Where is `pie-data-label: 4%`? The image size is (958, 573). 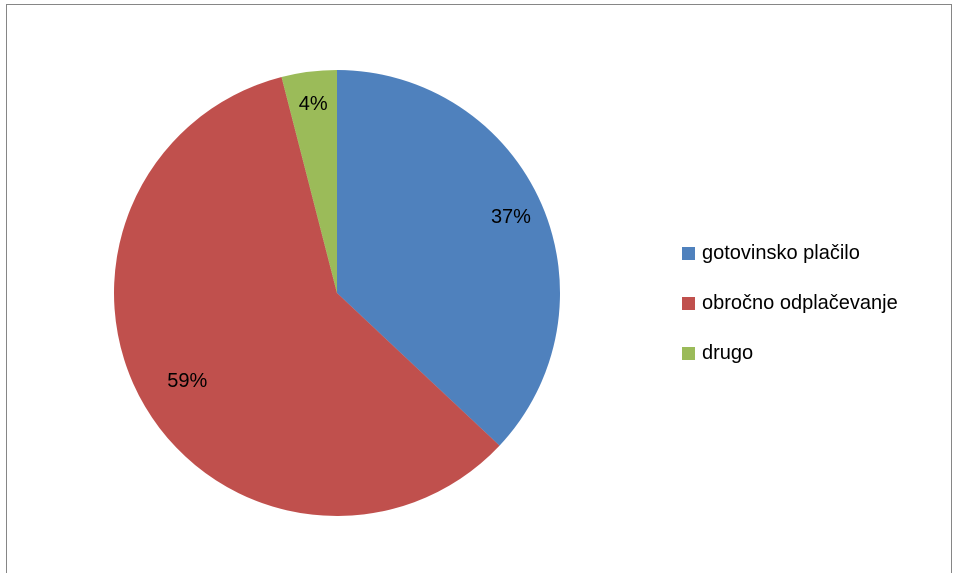 pie-data-label: 4% is located at coordinates (313, 104).